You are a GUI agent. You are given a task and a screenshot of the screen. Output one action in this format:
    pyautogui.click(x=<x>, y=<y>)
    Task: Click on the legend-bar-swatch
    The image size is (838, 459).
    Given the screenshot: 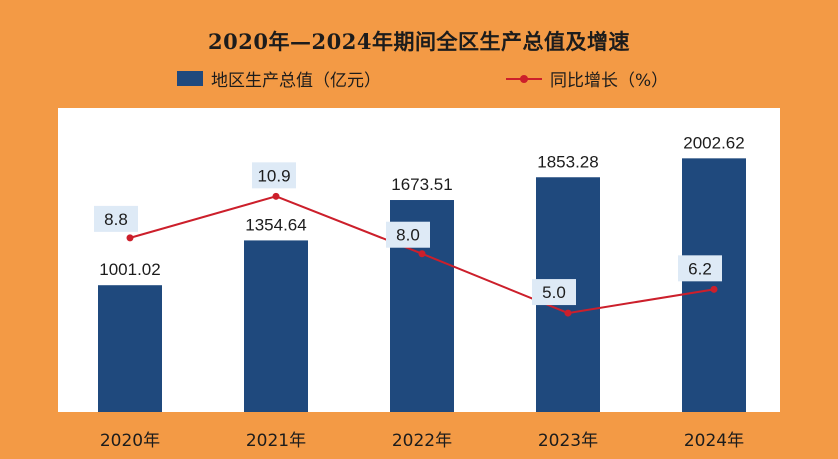 What is the action you would take?
    pyautogui.click(x=190, y=78)
    